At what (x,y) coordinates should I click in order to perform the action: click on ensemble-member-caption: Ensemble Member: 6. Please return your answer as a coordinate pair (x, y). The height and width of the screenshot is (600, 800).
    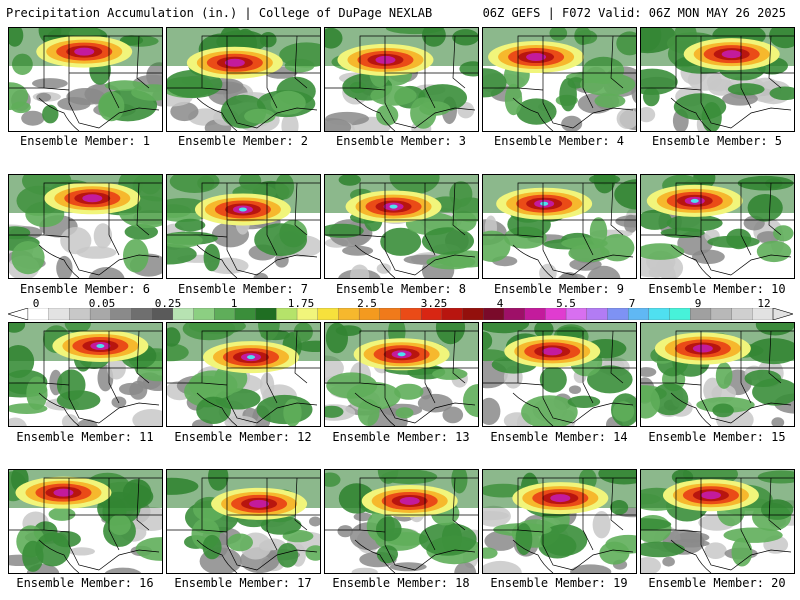
    Looking at the image, I should click on (85, 289).